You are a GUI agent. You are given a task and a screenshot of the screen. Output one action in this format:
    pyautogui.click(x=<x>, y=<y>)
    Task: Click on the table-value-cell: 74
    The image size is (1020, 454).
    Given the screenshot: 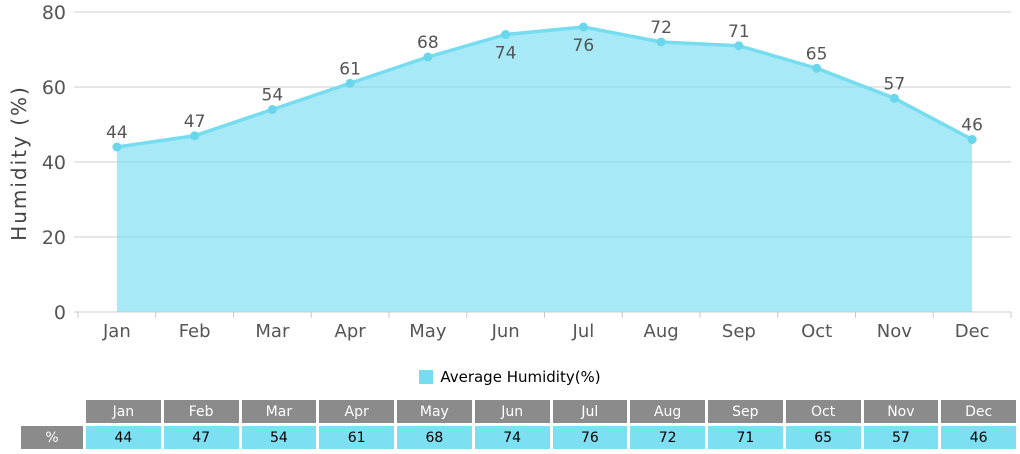 What is the action you would take?
    pyautogui.click(x=512, y=437)
    